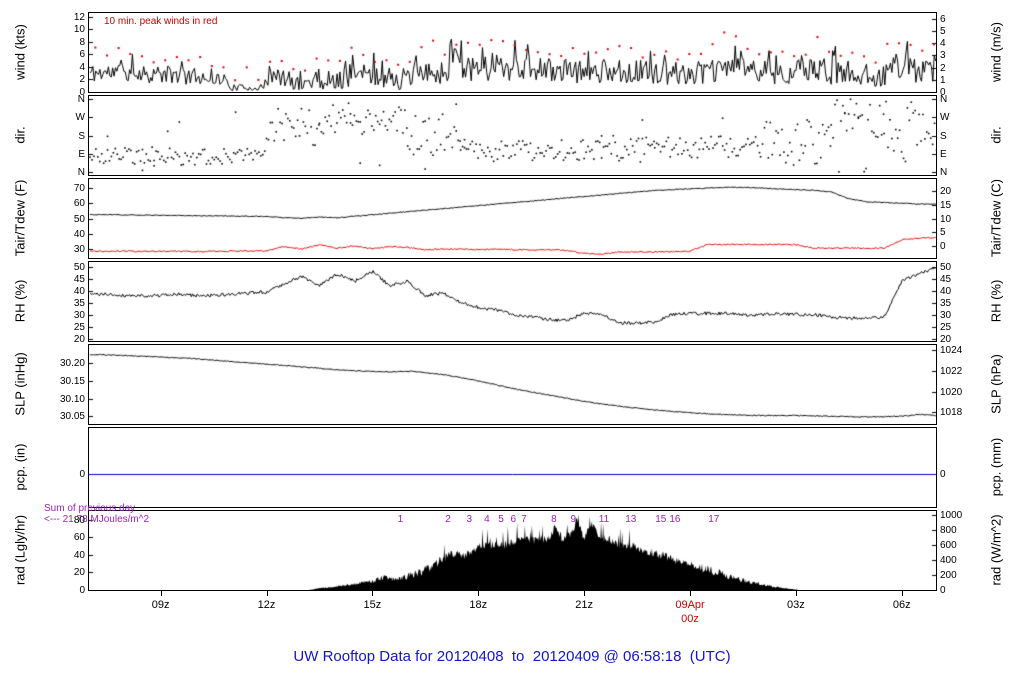 The width and height of the screenshot is (1024, 700). What do you see at coordinates (554, 519) in the screenshot?
I see `radiation-hour-marker: 8` at bounding box center [554, 519].